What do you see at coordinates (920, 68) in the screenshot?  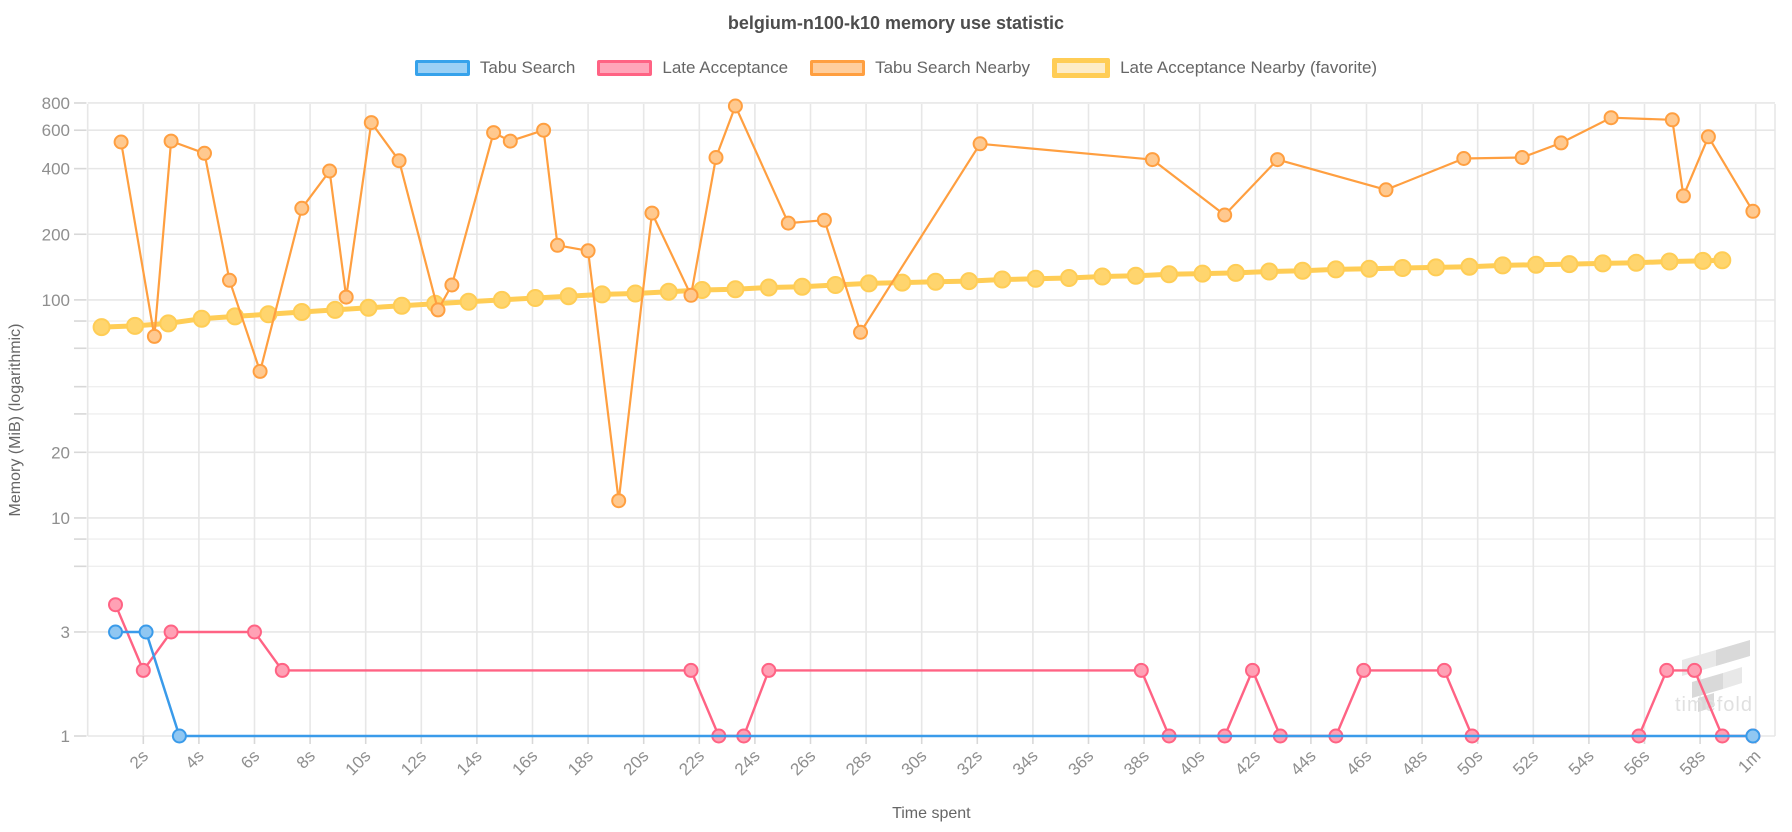 I see `legend-item-tabu-search-nearby: Tabu Search Nearby` at bounding box center [920, 68].